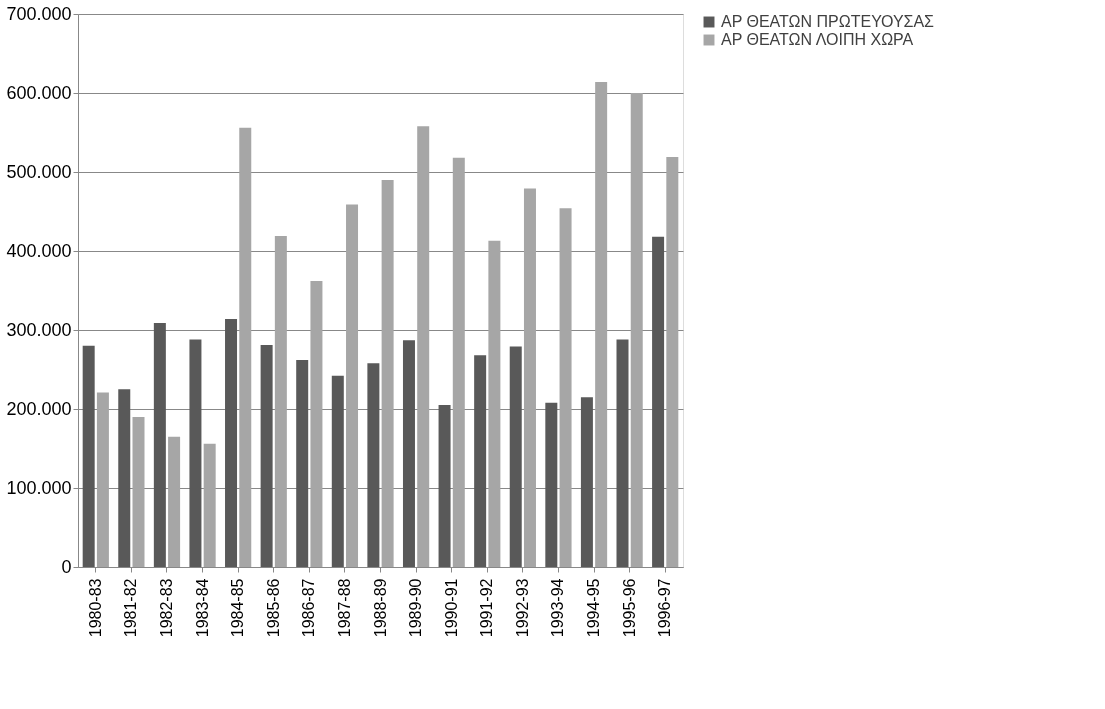 This screenshot has height=709, width=1105. What do you see at coordinates (451, 608) in the screenshot?
I see `x-tick-label: 1990-91` at bounding box center [451, 608].